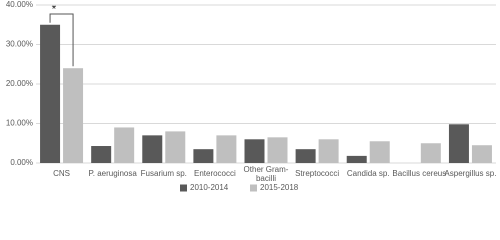  I want to click on x-tick-label: Bacillus cereus, so click(419, 173).